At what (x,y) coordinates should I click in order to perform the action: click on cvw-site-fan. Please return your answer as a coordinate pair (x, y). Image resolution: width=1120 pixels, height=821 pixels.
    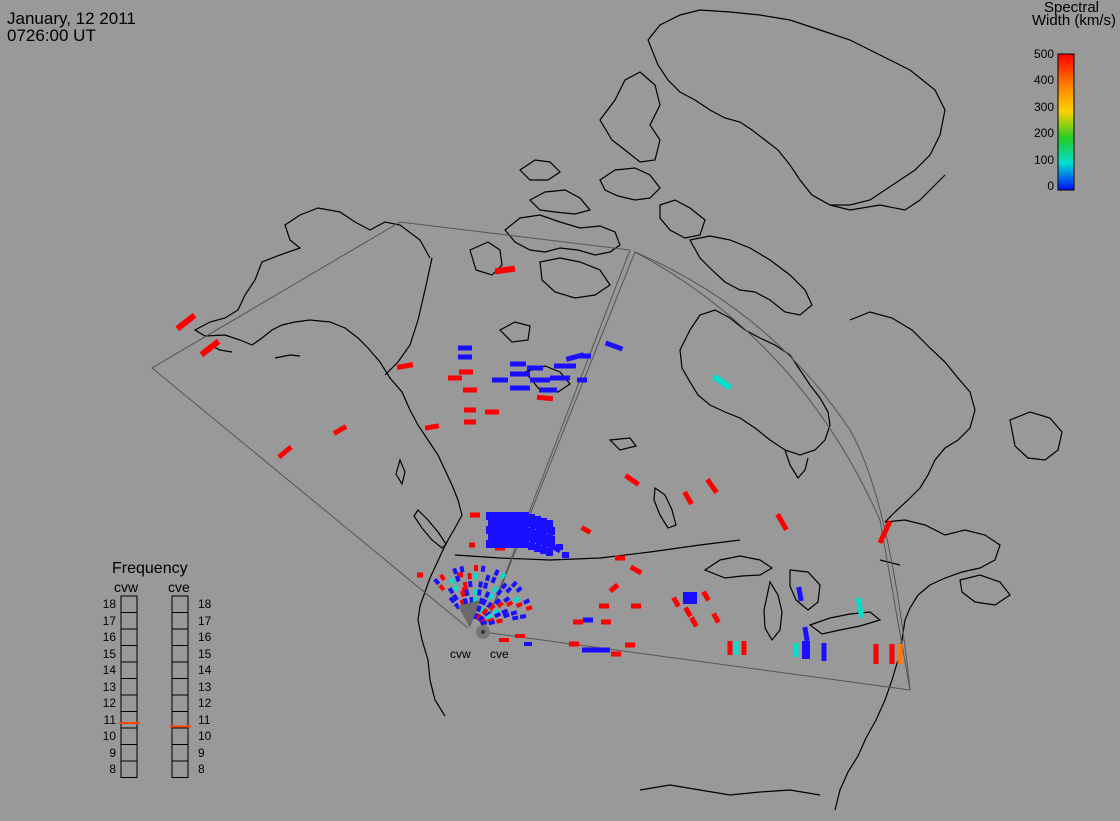
    Looking at the image, I should click on (469, 614).